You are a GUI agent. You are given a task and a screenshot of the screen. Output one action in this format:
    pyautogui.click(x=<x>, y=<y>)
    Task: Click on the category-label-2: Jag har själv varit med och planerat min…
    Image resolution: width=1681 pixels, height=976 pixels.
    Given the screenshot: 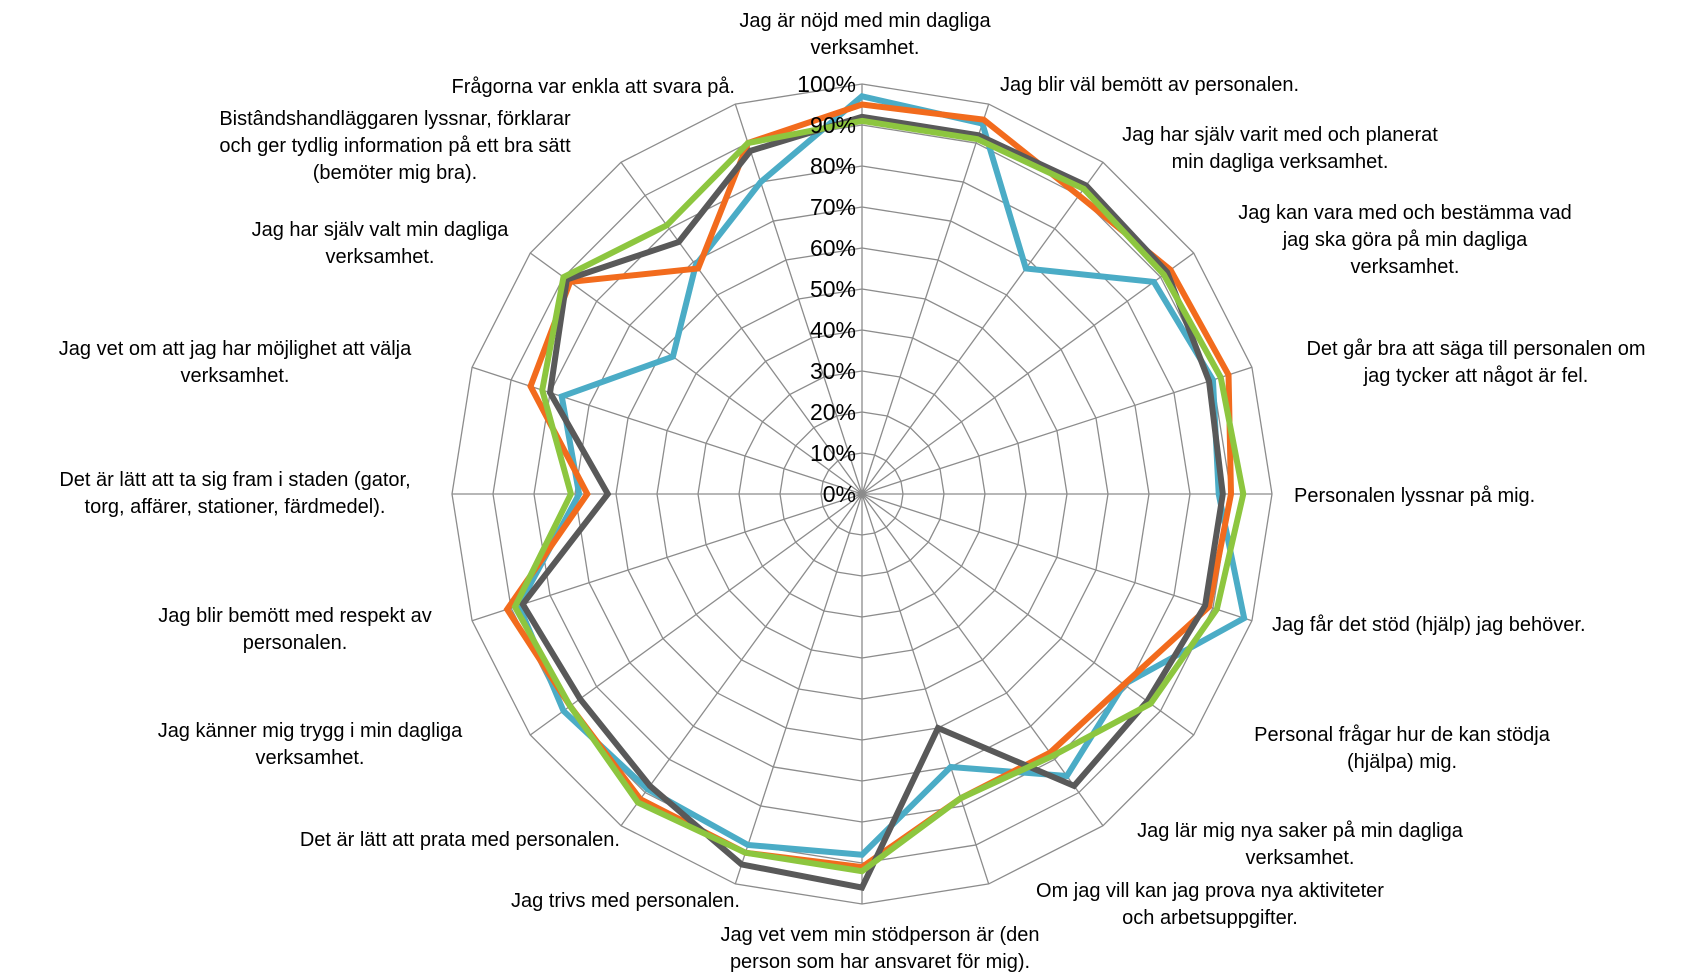 What is the action you would take?
    pyautogui.click(x=1280, y=148)
    